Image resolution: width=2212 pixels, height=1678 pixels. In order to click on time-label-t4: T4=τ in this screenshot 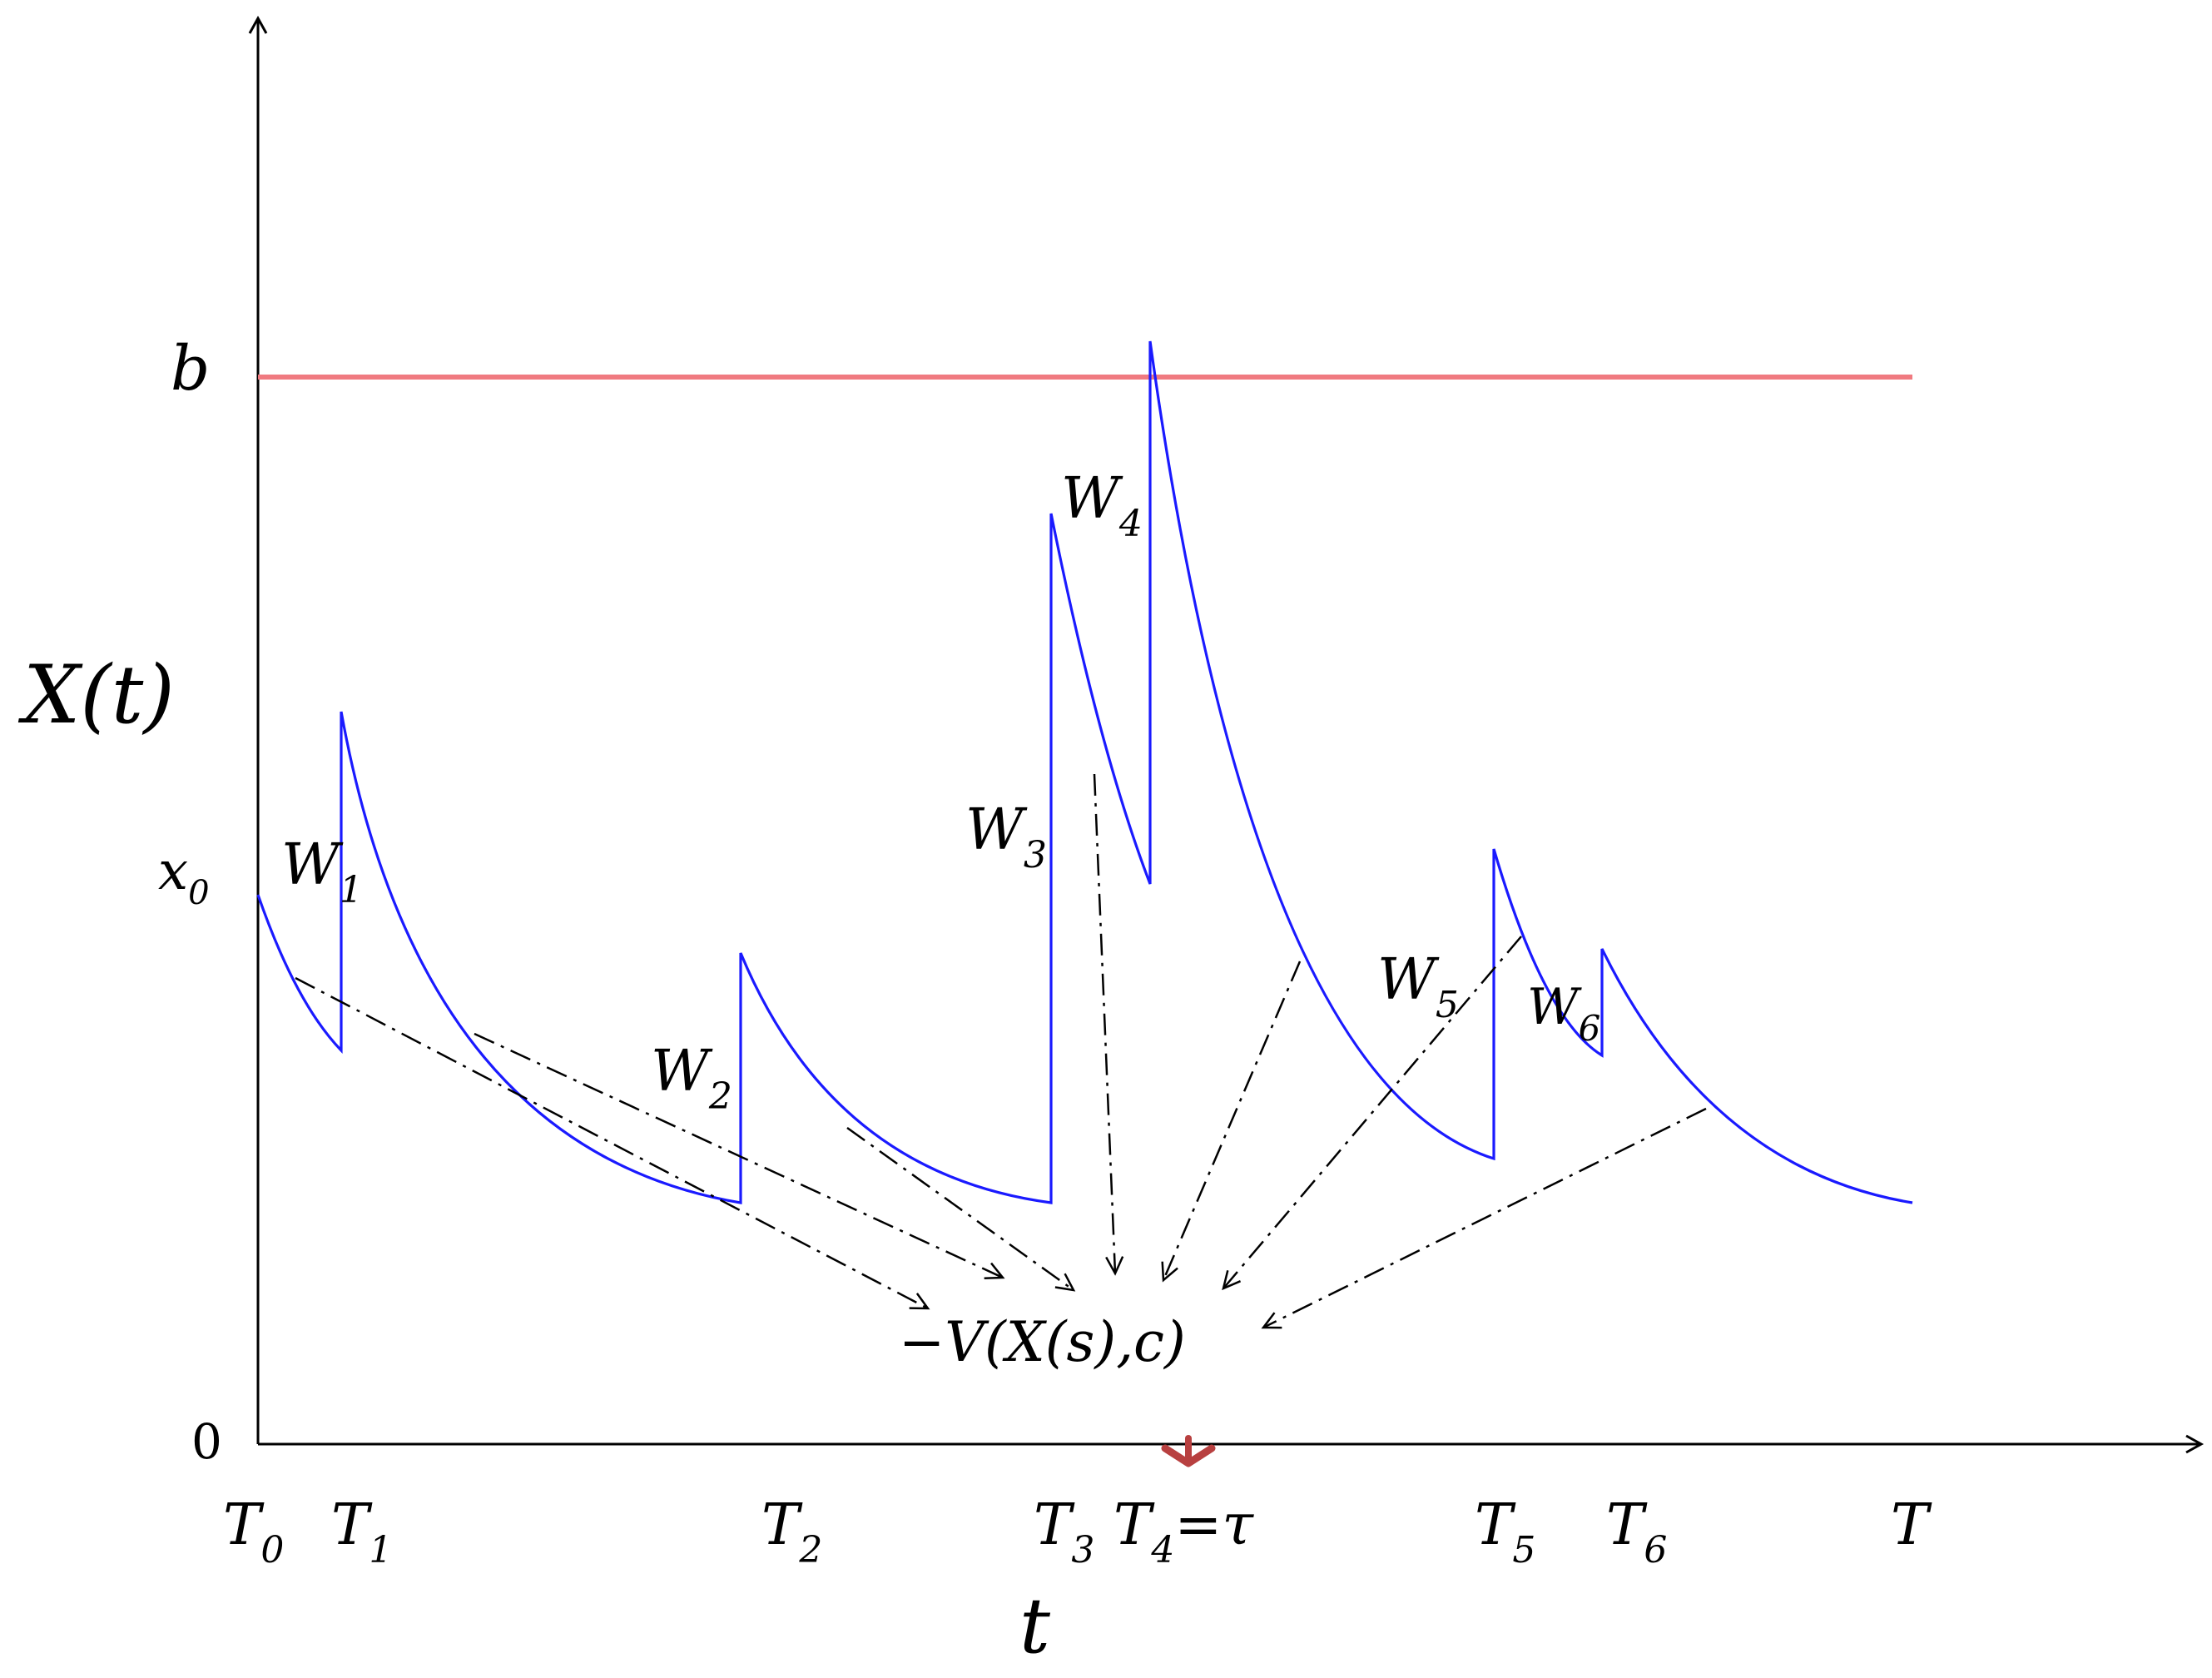, I will do `click(1183, 1531)`.